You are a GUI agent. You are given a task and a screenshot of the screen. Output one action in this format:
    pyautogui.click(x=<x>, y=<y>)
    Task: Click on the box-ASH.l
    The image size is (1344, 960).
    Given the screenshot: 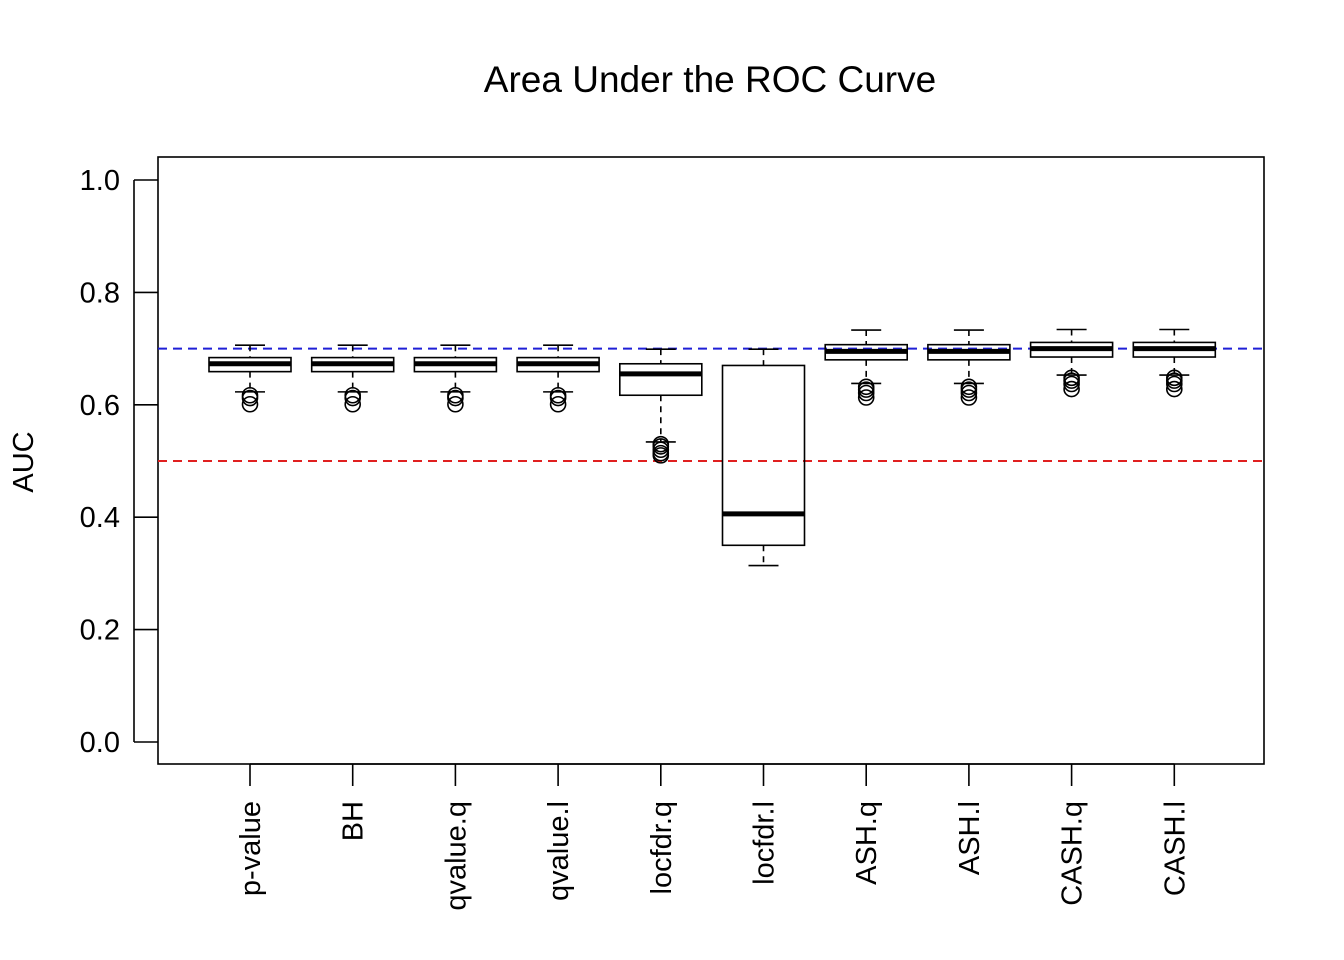 What is the action you would take?
    pyautogui.click(x=969, y=367)
    